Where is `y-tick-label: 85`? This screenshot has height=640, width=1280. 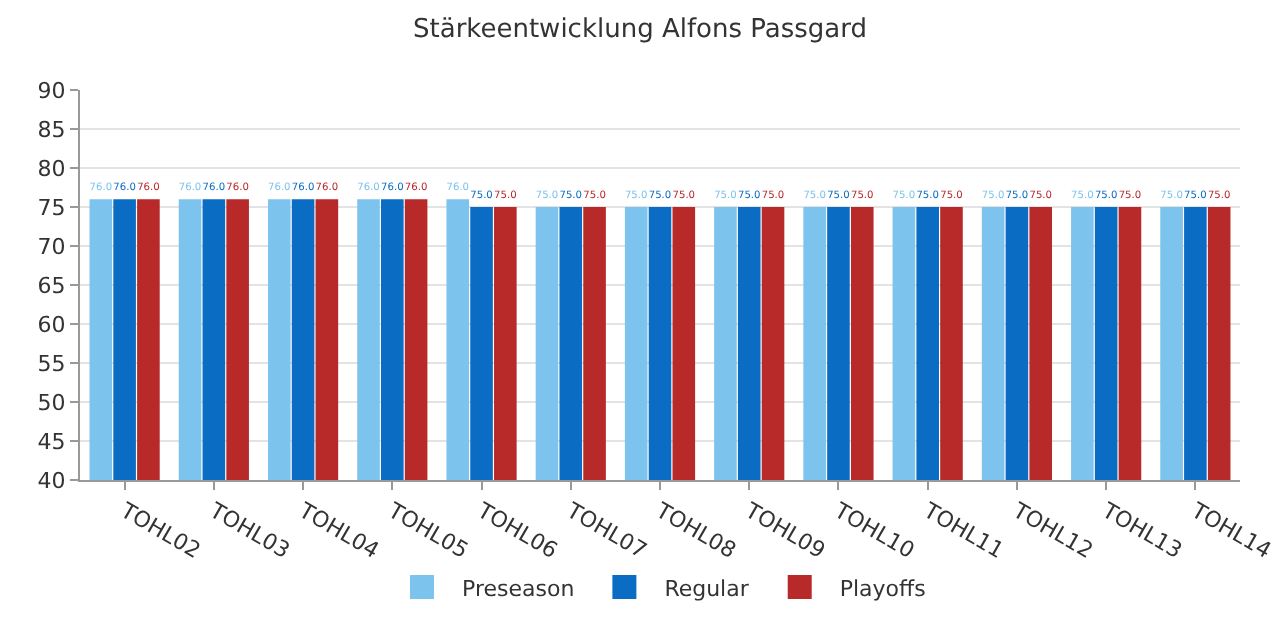 y-tick-label: 85 is located at coordinates (51, 129).